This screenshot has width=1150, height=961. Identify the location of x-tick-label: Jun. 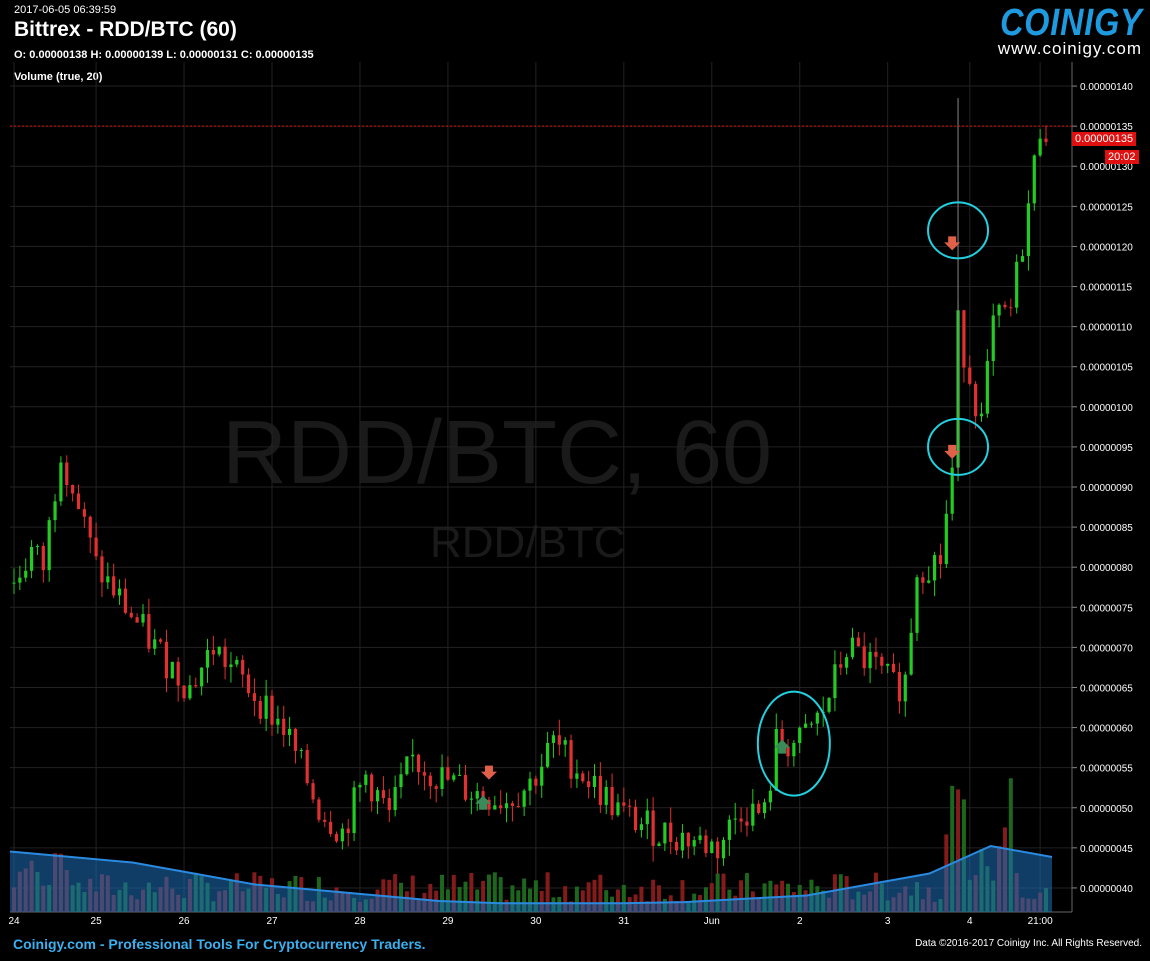
(712, 921).